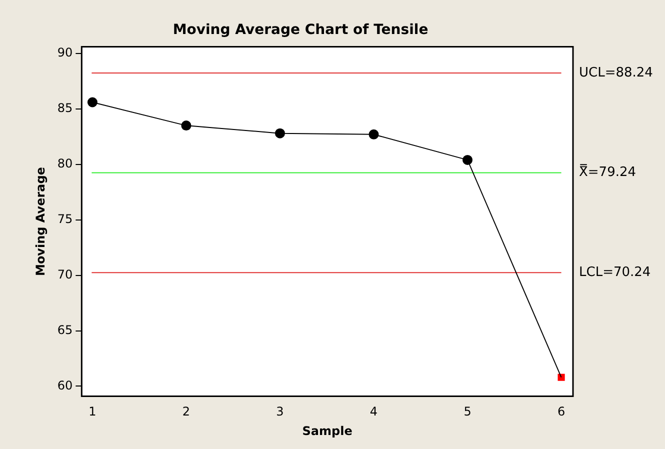 The width and height of the screenshot is (665, 449). What do you see at coordinates (300, 30) in the screenshot?
I see `chart-title: Moving Average Chart of Tensile` at bounding box center [300, 30].